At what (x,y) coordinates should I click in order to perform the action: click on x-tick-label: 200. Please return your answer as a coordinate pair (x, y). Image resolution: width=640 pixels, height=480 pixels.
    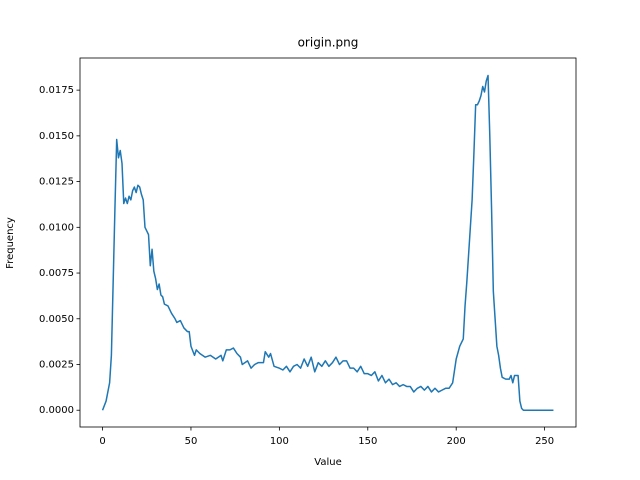
    Looking at the image, I should click on (456, 441).